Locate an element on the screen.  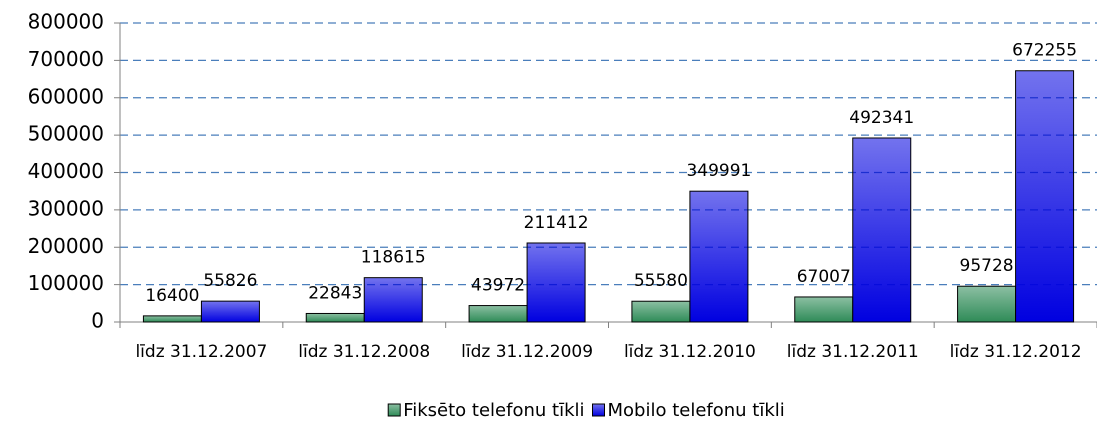
value-label: 55580 is located at coordinates (661, 281).